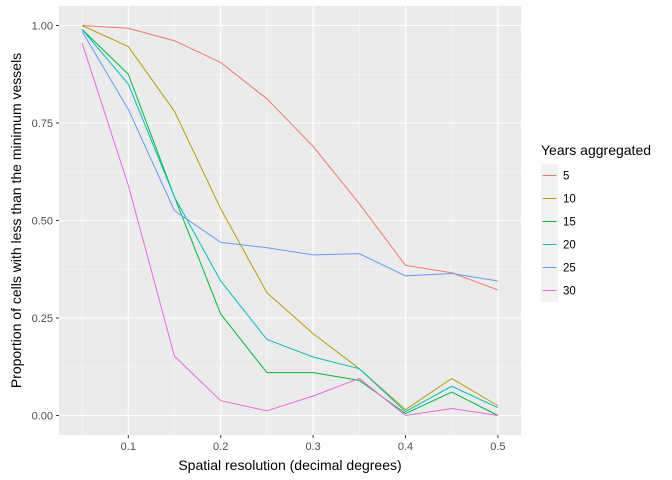 The height and width of the screenshot is (480, 672). What do you see at coordinates (569, 200) in the screenshot?
I see `legend-label-10: 10` at bounding box center [569, 200].